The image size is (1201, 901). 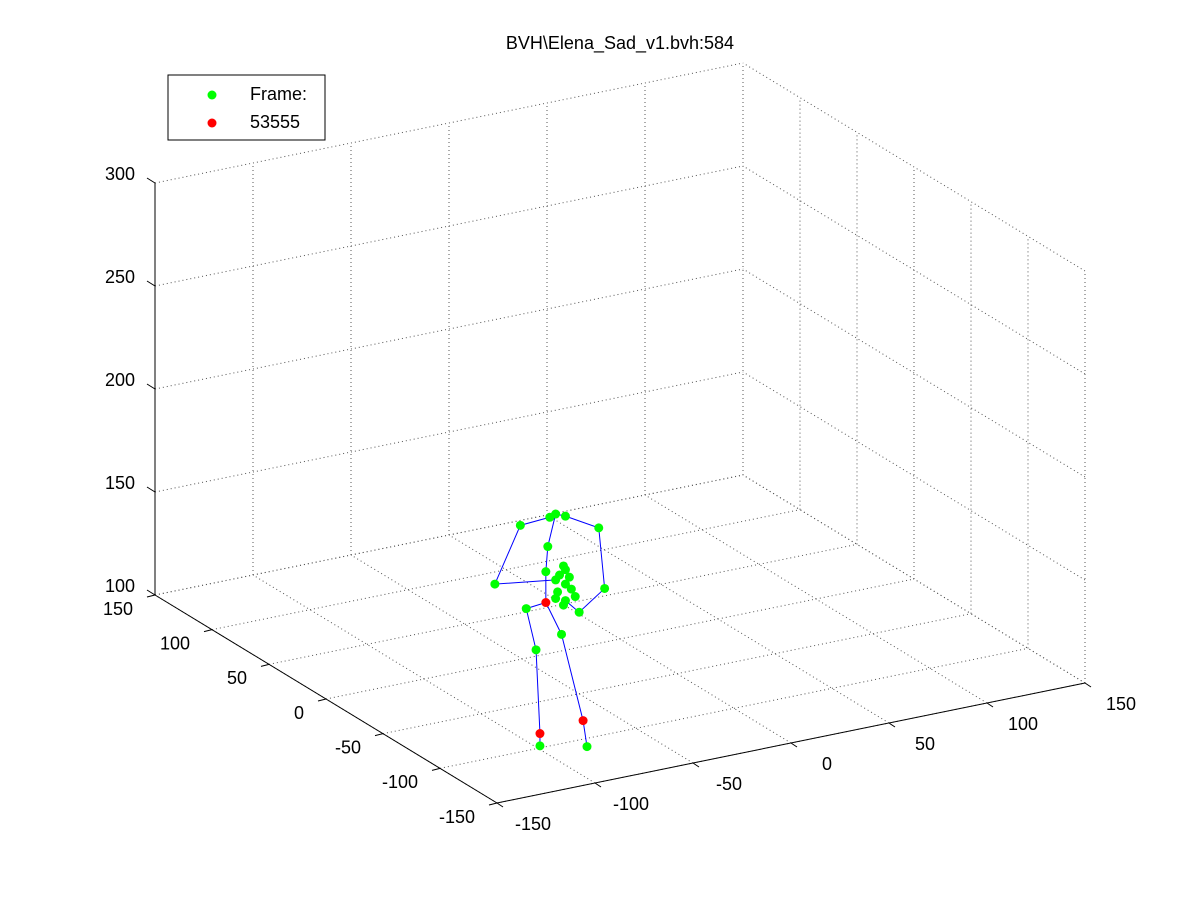 I want to click on z-tick-label: 100, so click(x=120, y=586).